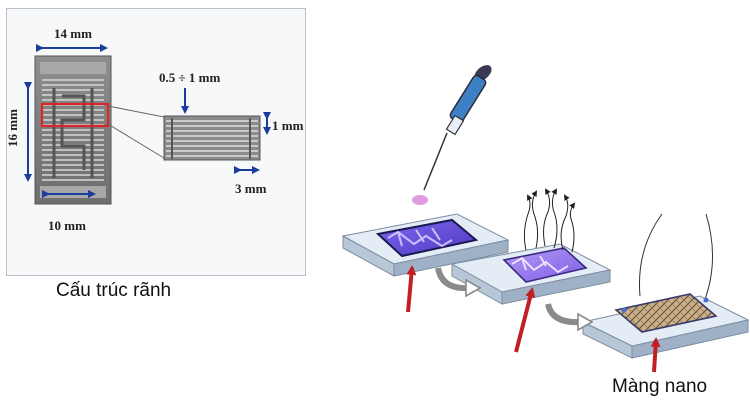 The image size is (750, 414). What do you see at coordinates (136, 111) in the screenshot?
I see `zoom-line-top` at bounding box center [136, 111].